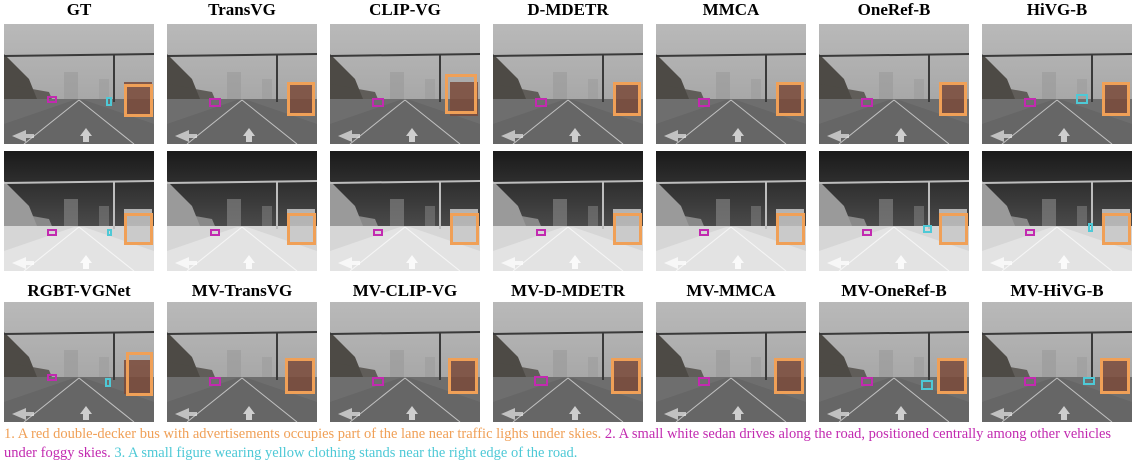  What do you see at coordinates (731, 290) in the screenshot?
I see `method-label: MV-MMCA` at bounding box center [731, 290].